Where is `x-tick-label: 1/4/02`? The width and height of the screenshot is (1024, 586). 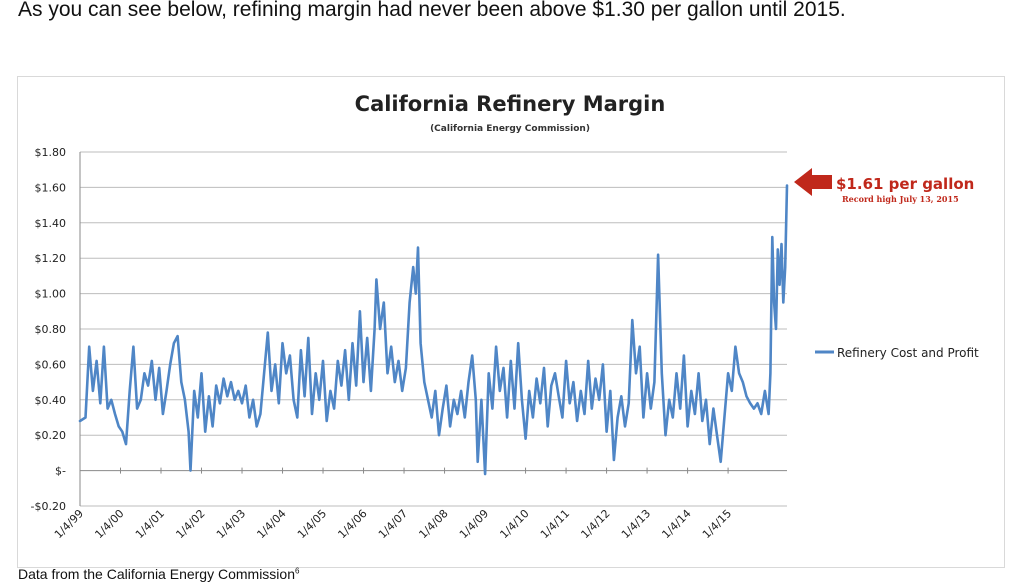
x-tick-label: 1/4/02 is located at coordinates (190, 524).